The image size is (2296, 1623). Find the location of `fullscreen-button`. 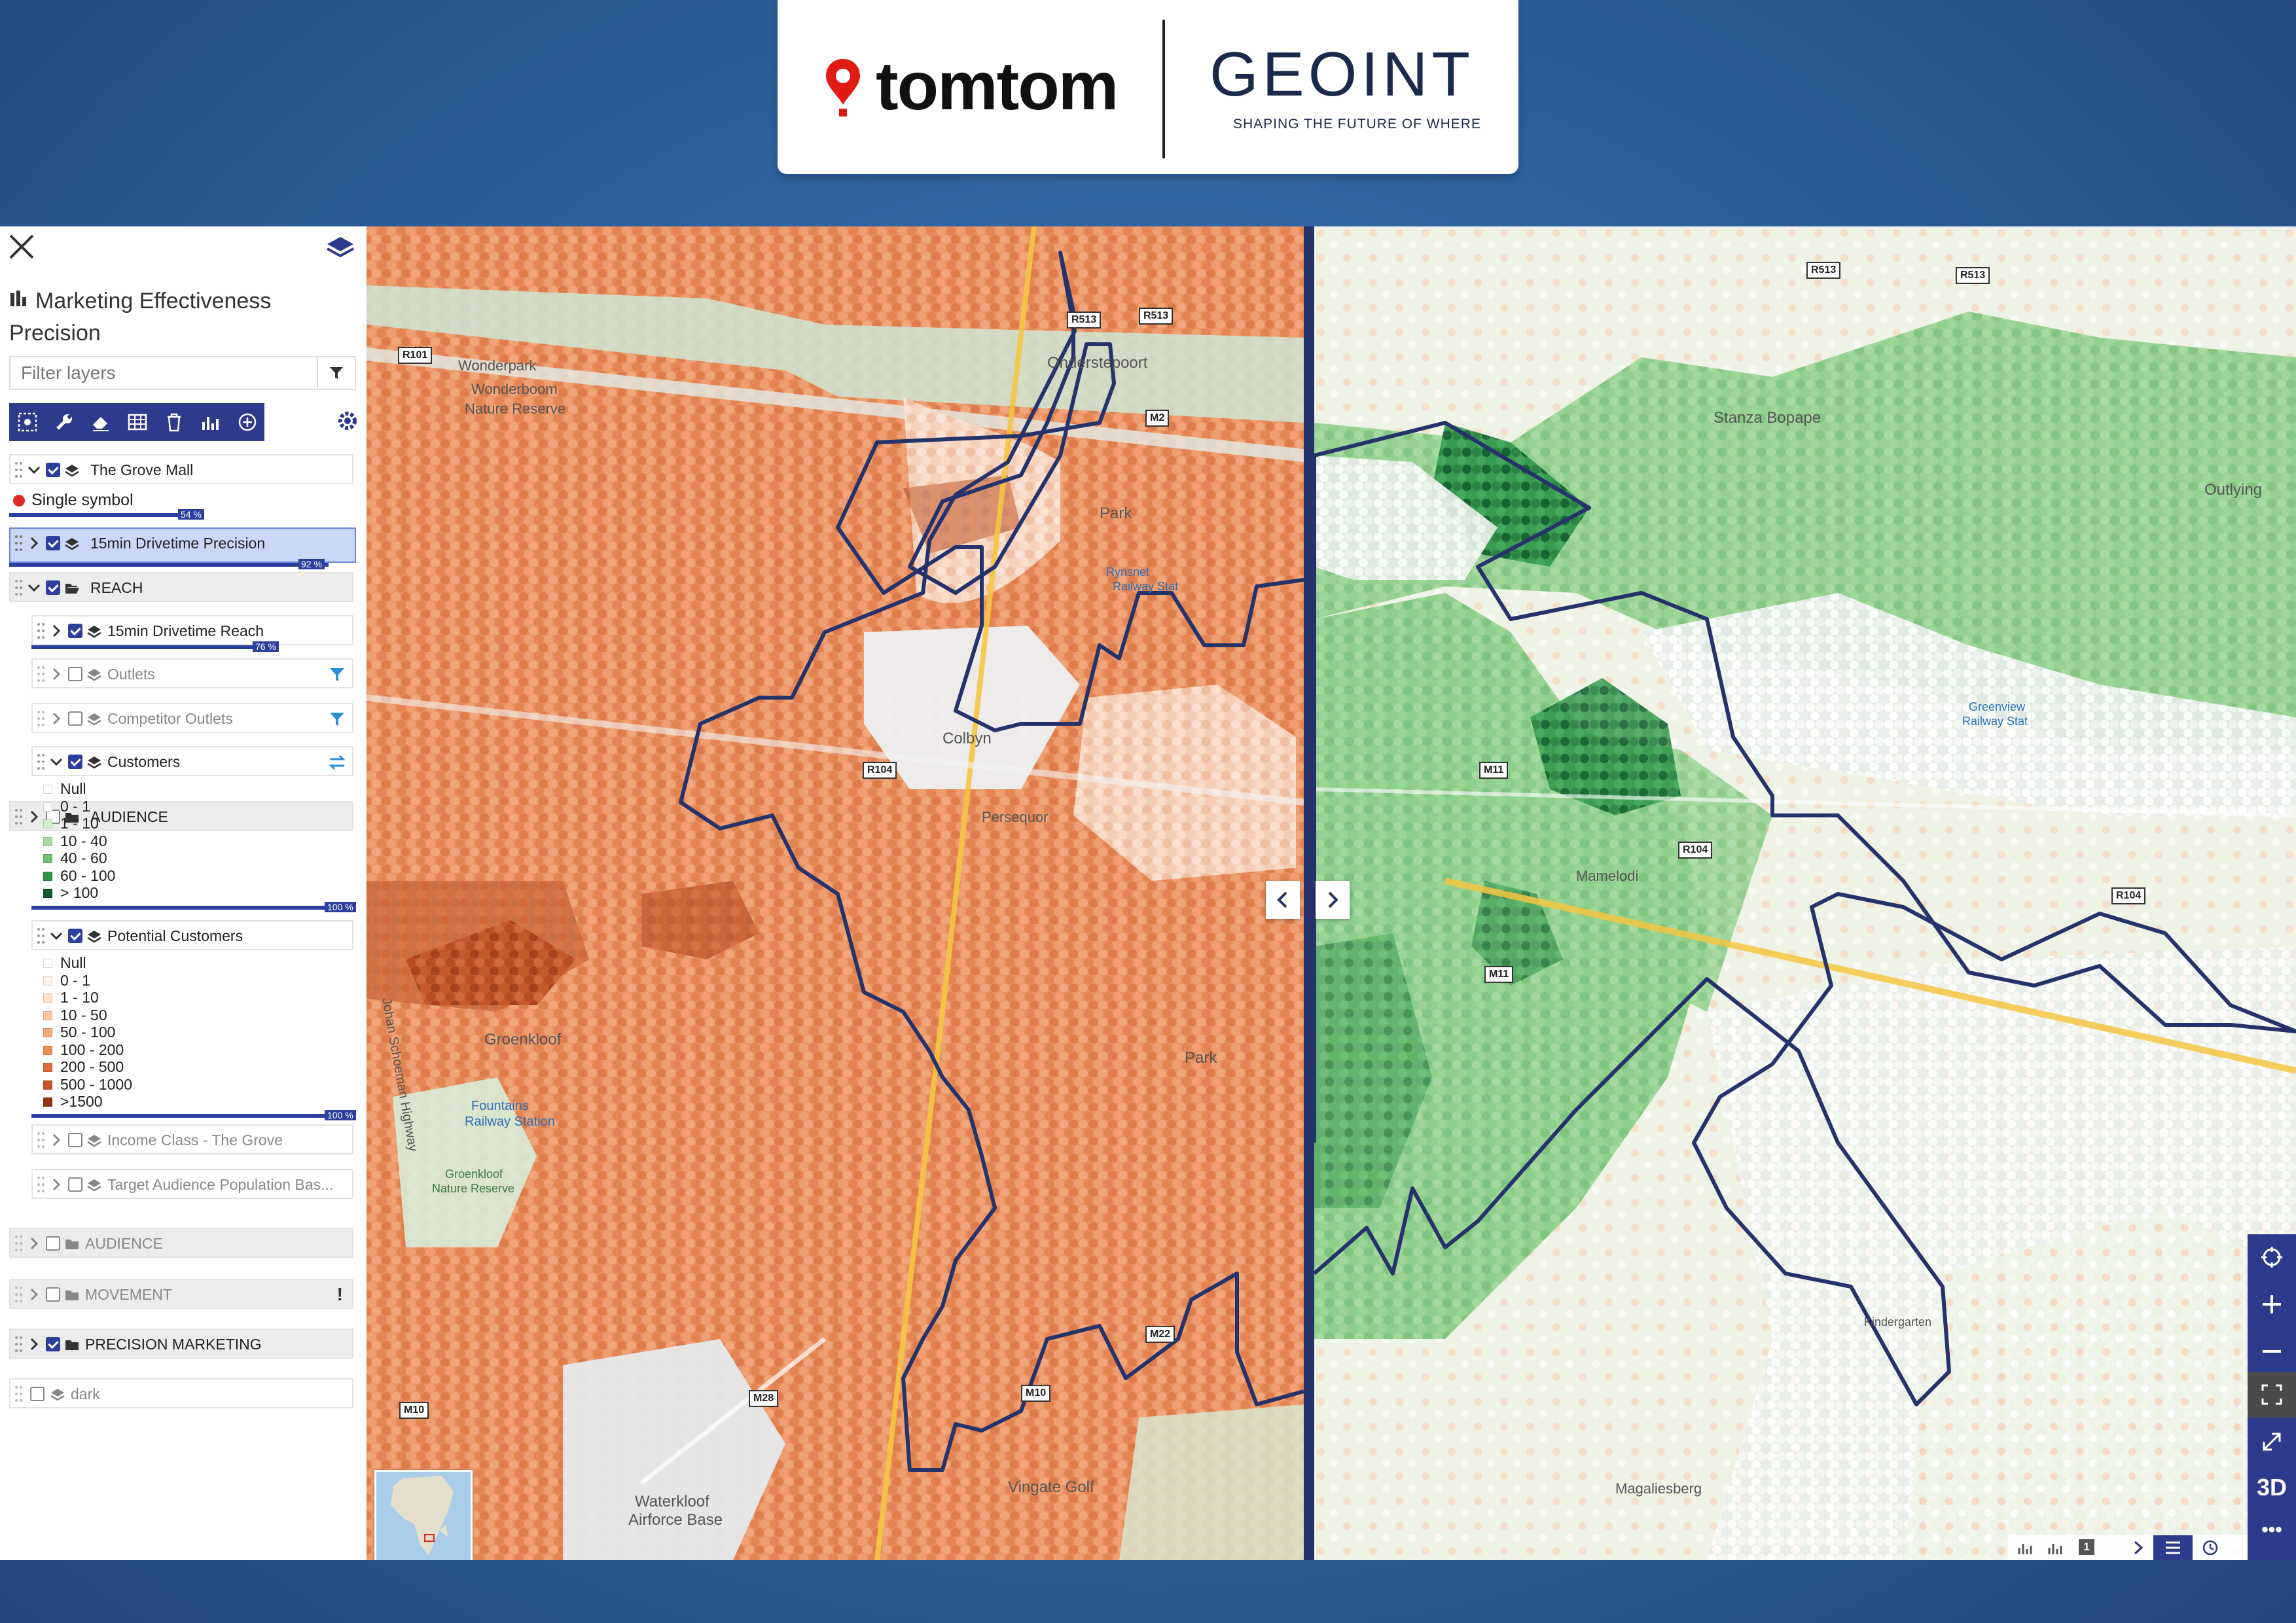

fullscreen-button is located at coordinates (2272, 1395).